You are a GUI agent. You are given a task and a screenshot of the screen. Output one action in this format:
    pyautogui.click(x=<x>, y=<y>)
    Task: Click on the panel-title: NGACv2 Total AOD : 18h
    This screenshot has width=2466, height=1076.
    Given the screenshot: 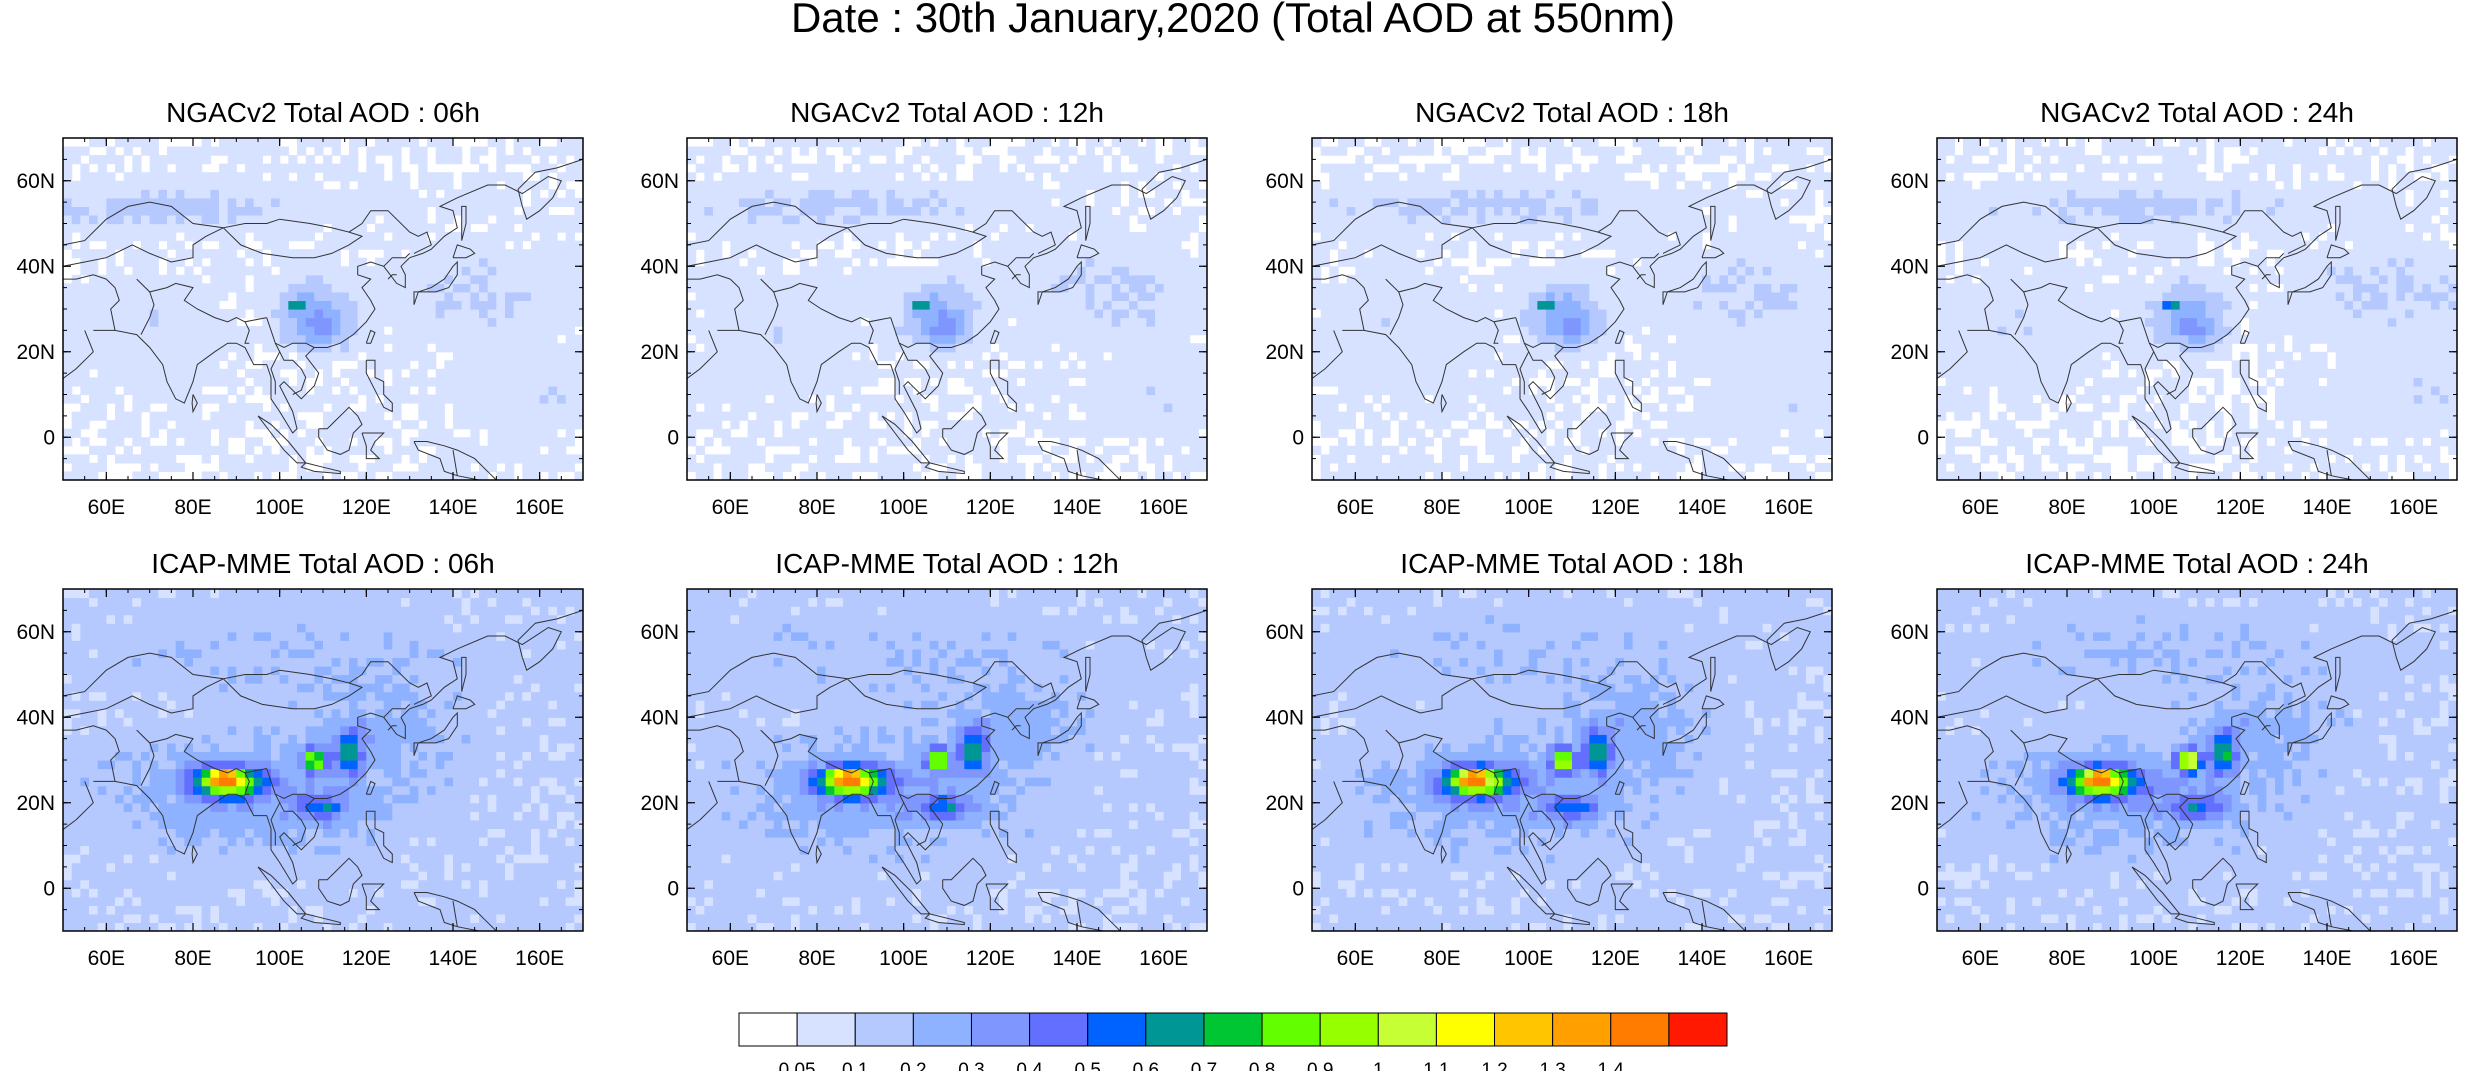 What is the action you would take?
    pyautogui.click(x=1572, y=112)
    